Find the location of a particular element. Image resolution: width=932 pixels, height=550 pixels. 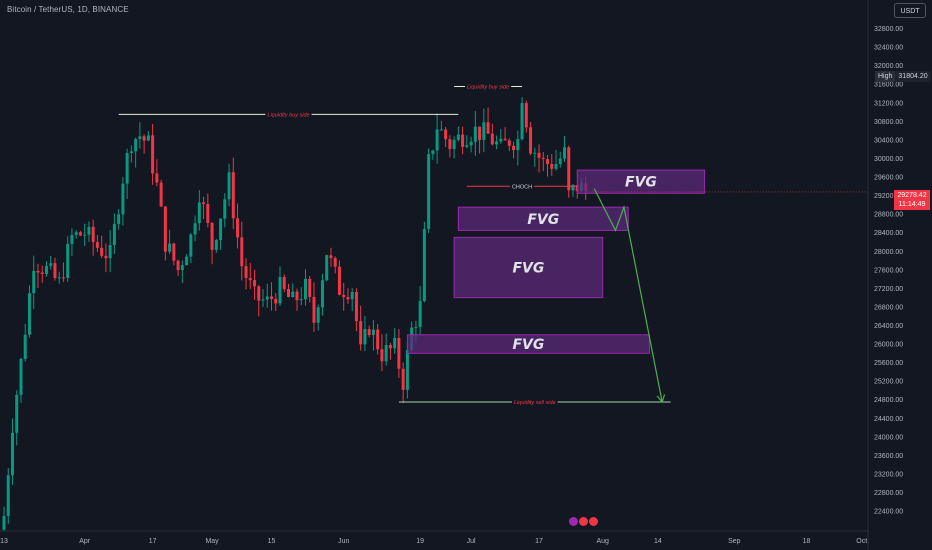

price-tick-label: 32000.00 is located at coordinates (888, 66).